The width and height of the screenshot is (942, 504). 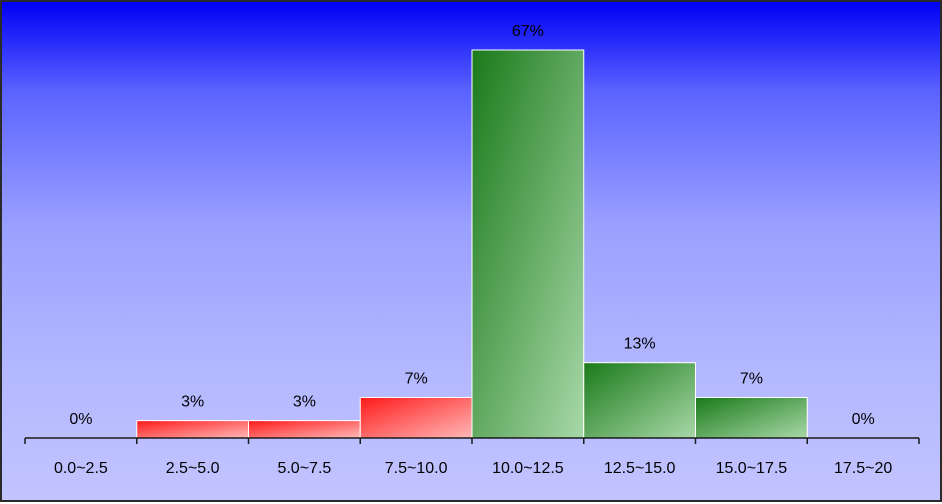 What do you see at coordinates (528, 468) in the screenshot?
I see `tick-label-10.0~12.5: 10.0~12.5` at bounding box center [528, 468].